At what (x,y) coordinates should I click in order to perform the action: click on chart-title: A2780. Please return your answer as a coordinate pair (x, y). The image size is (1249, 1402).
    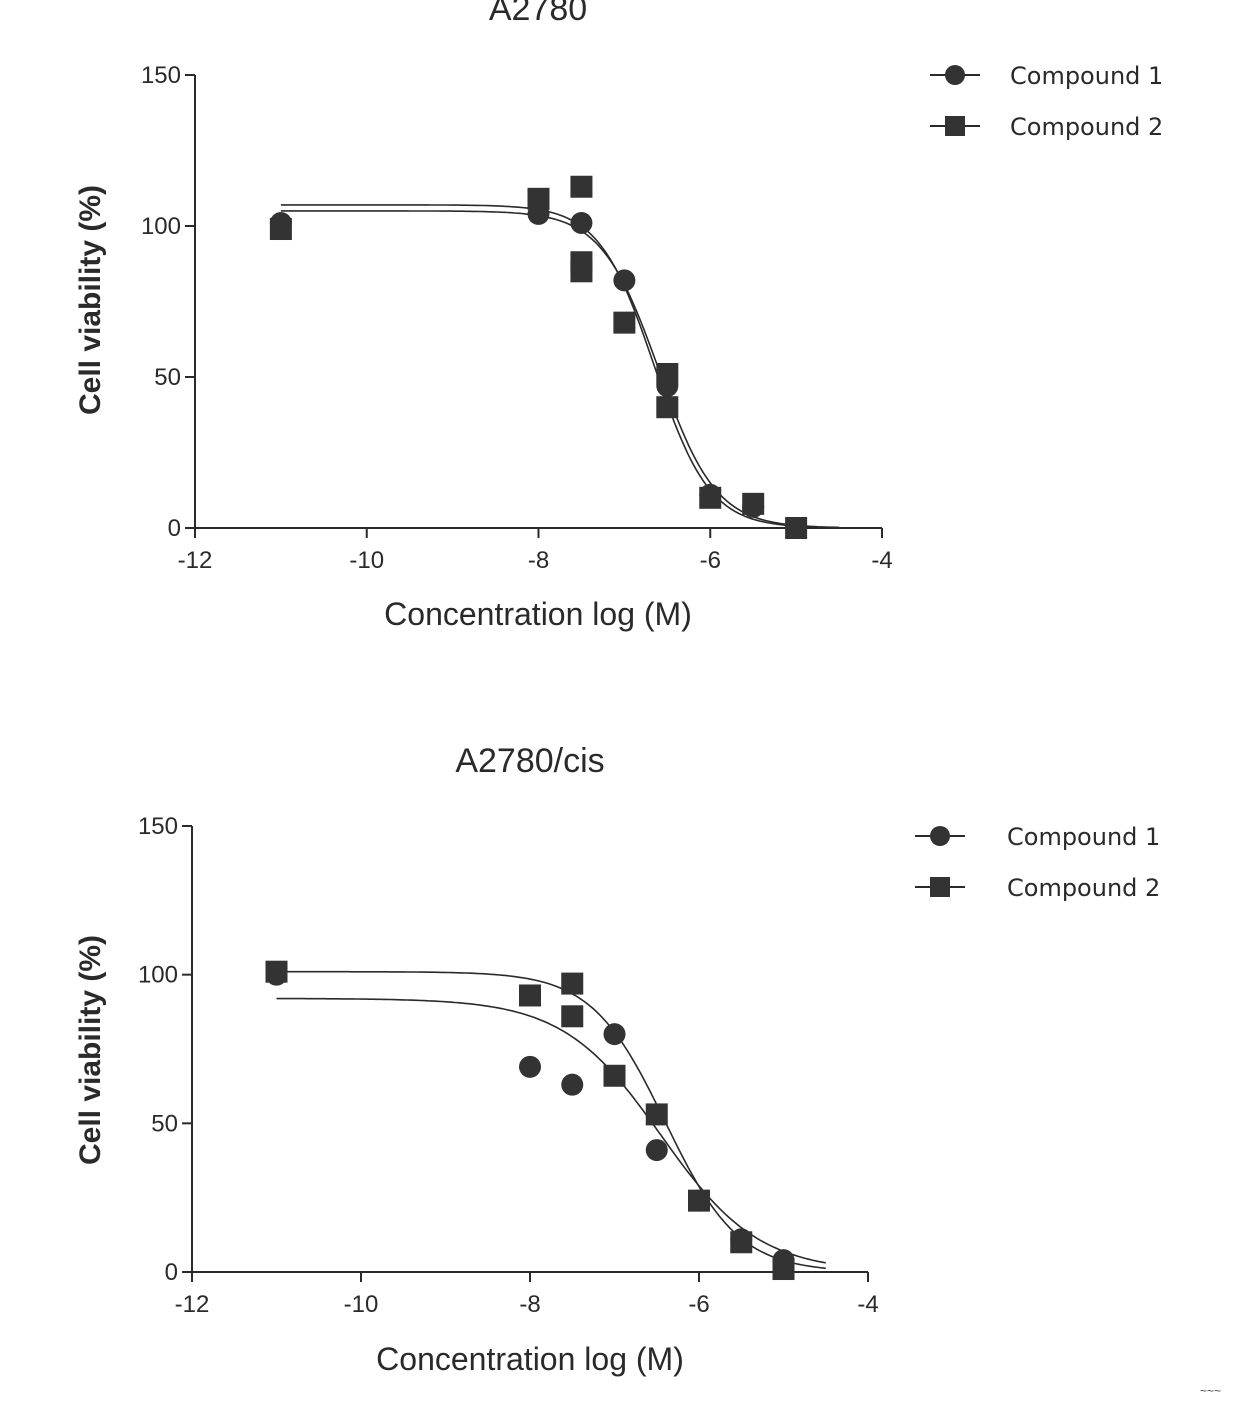
    Looking at the image, I should click on (538, 14).